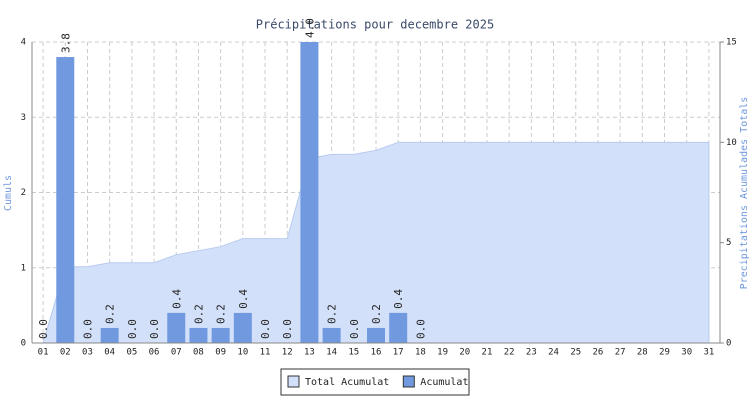 This screenshot has width=750, height=400. What do you see at coordinates (8, 193) in the screenshot?
I see `y-axis-label: Cumuls` at bounding box center [8, 193].